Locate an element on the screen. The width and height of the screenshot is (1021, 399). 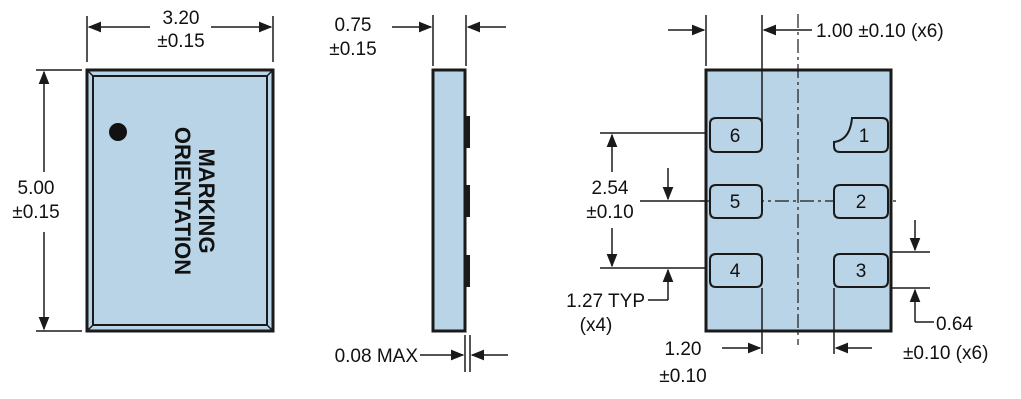
bevel-bl is located at coordinates (90, 328).